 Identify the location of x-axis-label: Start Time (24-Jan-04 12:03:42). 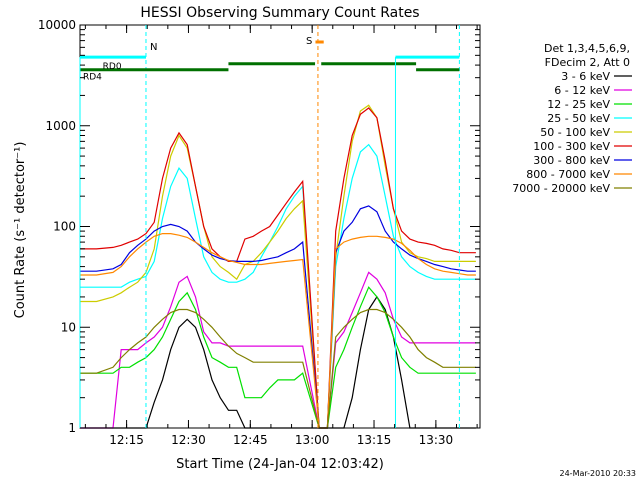
(280, 464).